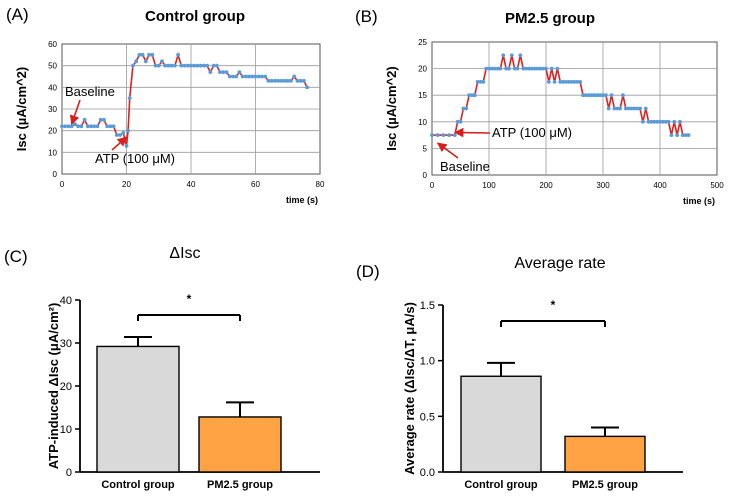 The height and width of the screenshot is (501, 730). Describe the element at coordinates (368, 271) in the screenshot. I see `panel-d-label: (D)` at that location.